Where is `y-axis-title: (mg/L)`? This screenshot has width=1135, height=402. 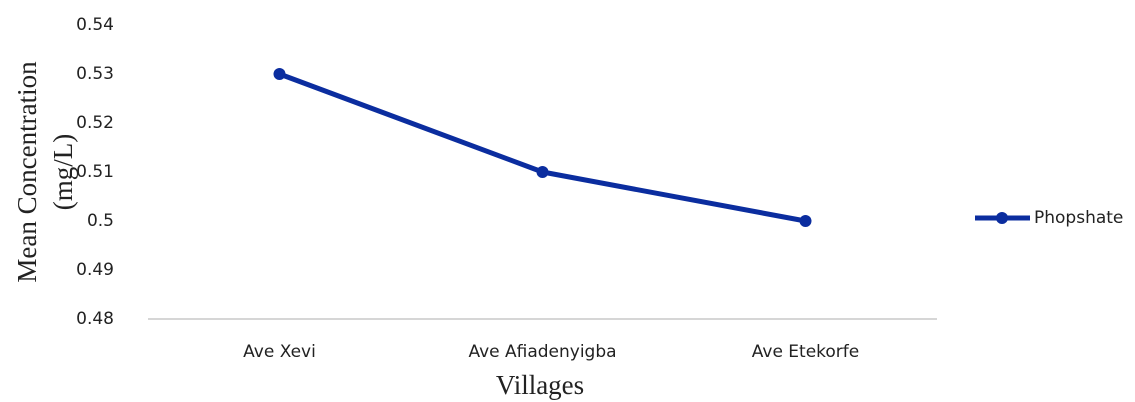 y-axis-title: (mg/L) is located at coordinates (63, 172).